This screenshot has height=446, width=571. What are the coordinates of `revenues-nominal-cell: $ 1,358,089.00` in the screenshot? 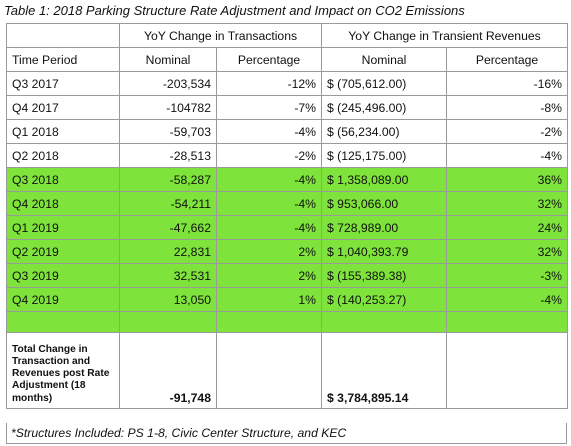 It's located at (384, 179).